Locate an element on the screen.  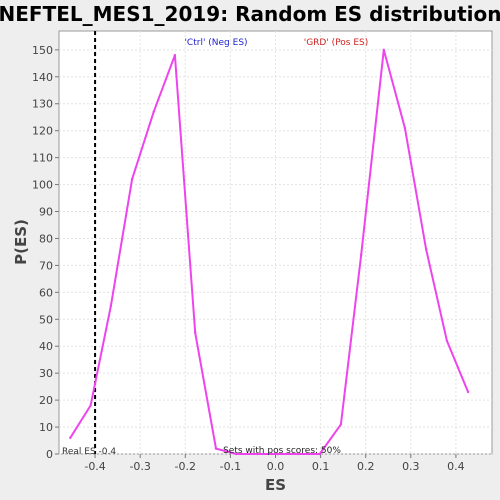
x-tick-label: 0.1 is located at coordinates (321, 466).